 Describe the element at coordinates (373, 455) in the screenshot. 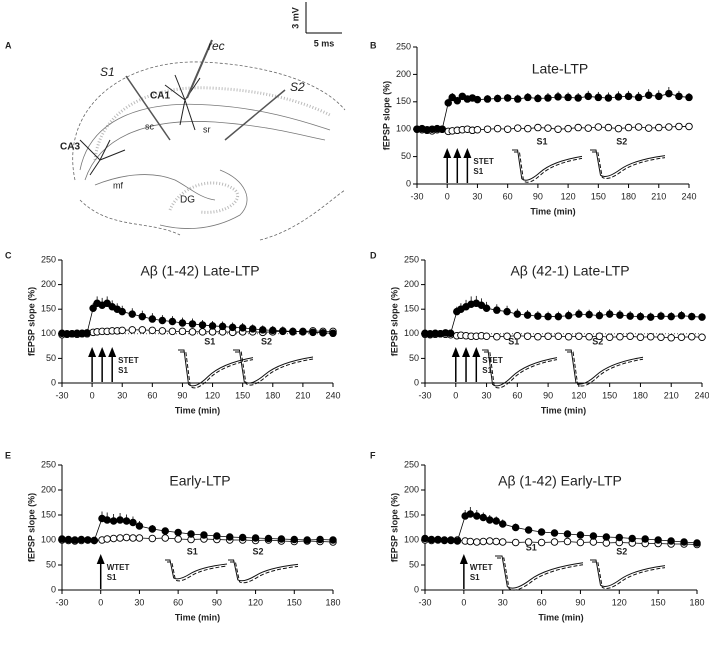

I see `panel-label: F` at that location.